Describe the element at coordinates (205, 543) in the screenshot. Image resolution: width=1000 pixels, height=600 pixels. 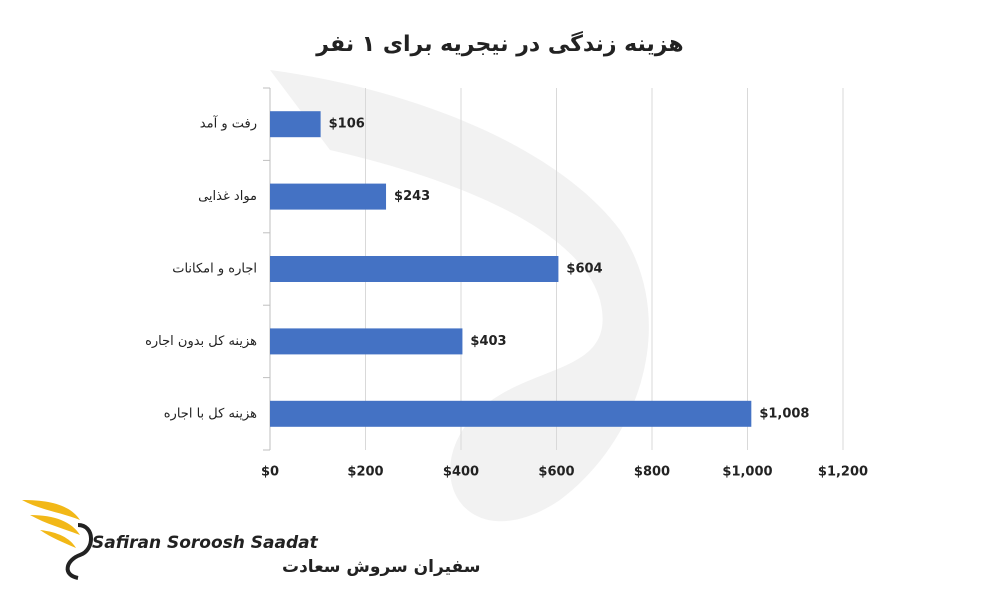
I see `logo-name-en: Safiran Soroosh Saadat` at that location.